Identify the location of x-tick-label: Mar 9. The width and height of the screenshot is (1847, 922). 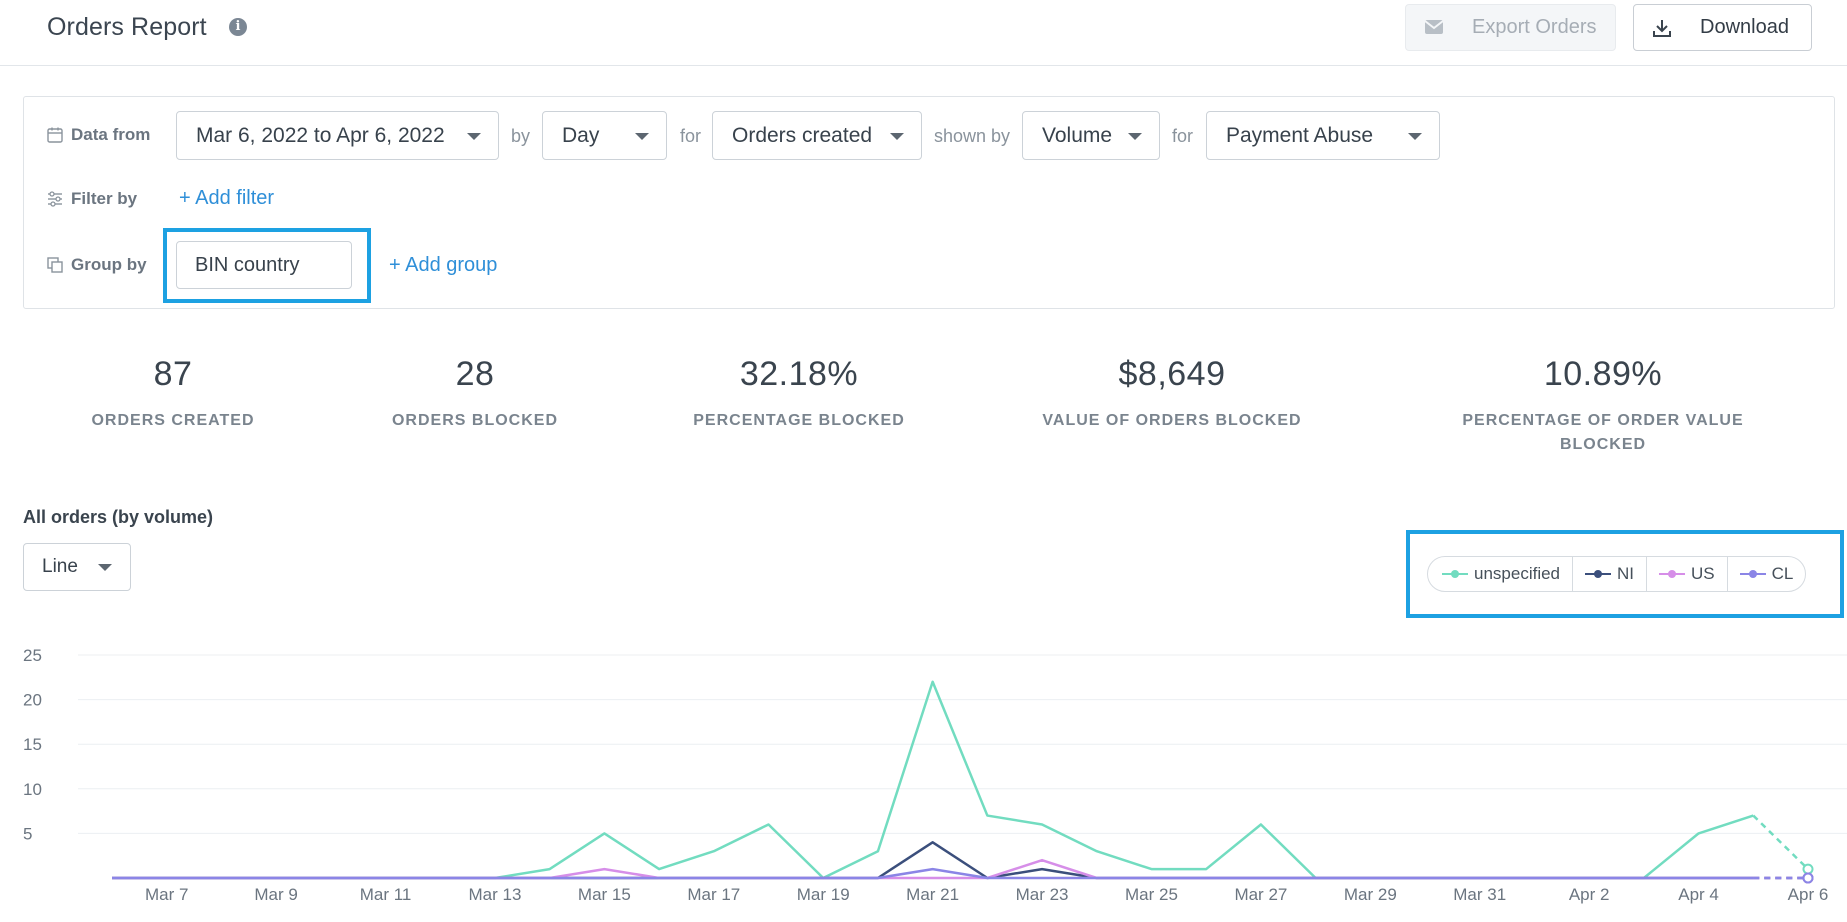
(275, 894).